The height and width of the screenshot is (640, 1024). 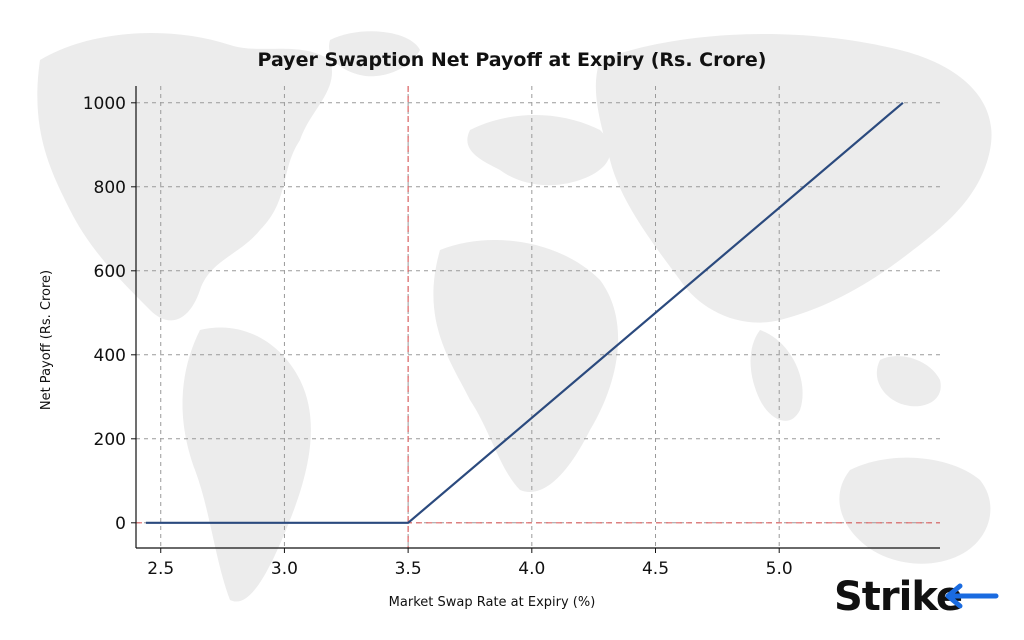 What do you see at coordinates (110, 272) in the screenshot?
I see `y-tick-label: 600` at bounding box center [110, 272].